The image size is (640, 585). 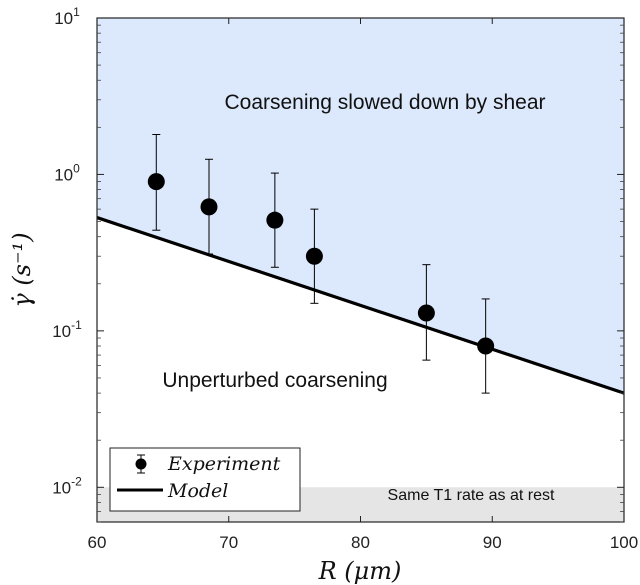 I want to click on legend: Experiment Model, so click(x=205, y=479).